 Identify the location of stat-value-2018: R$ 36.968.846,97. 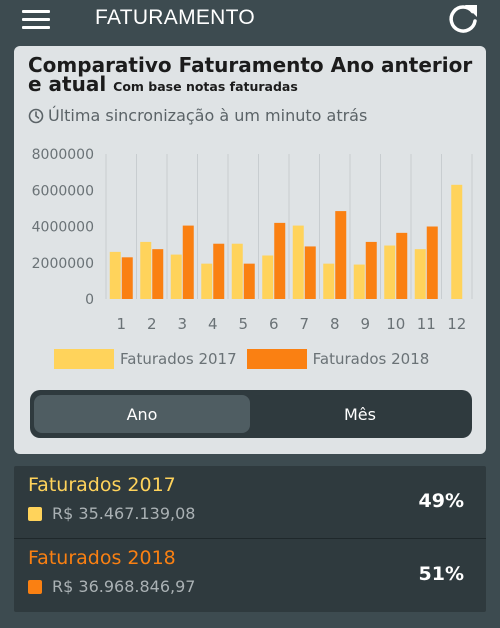
(111, 586).